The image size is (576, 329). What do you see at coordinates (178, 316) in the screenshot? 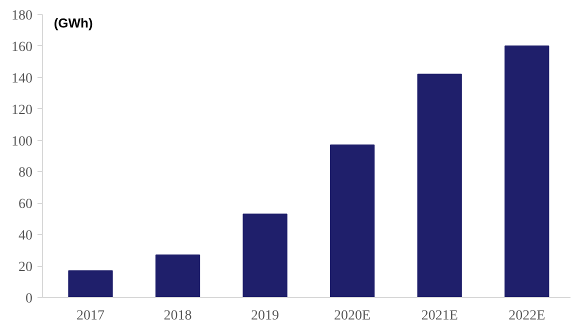
I see `x-tick-label: 2018` at bounding box center [178, 316].